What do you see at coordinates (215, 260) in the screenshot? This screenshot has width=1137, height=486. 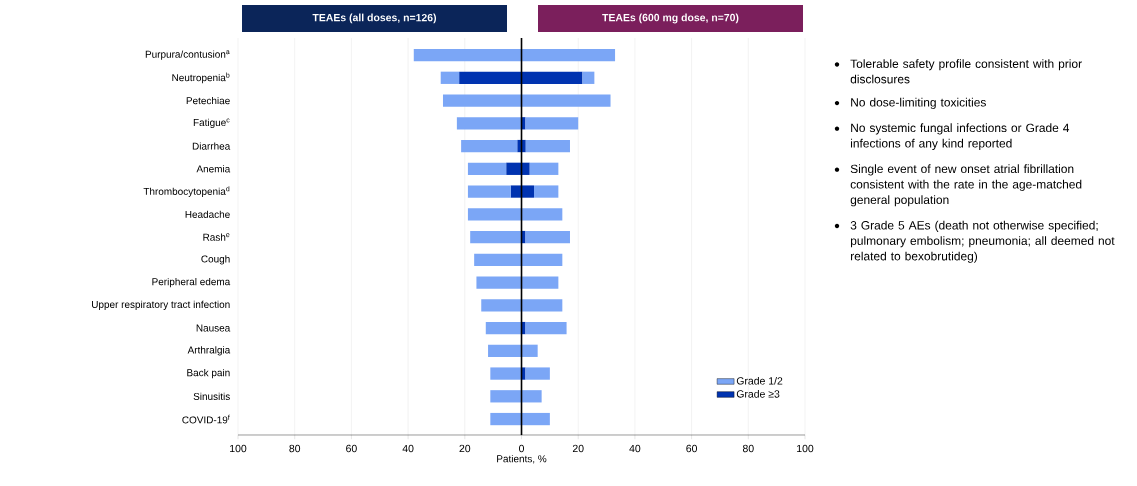 I see `y-tick-label: Cough` at bounding box center [215, 260].